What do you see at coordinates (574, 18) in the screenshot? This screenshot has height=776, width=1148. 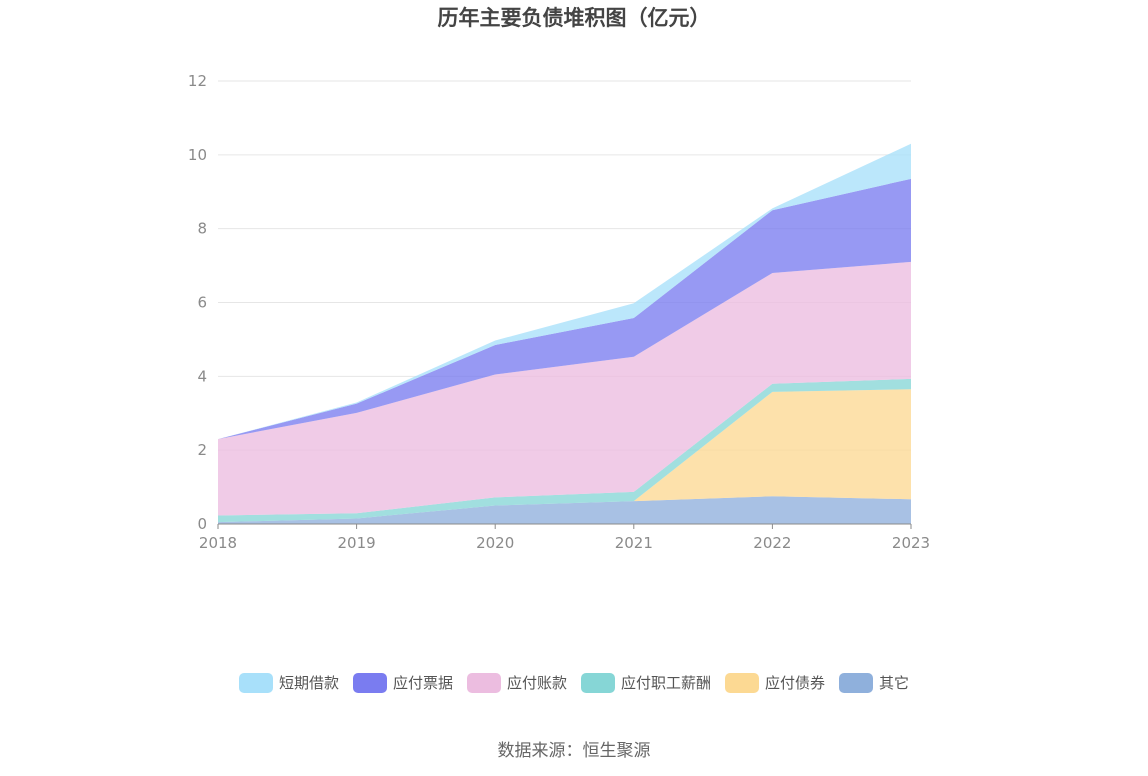 I see `chart-title: 历年主要负债堆积图（亿元）` at bounding box center [574, 18].